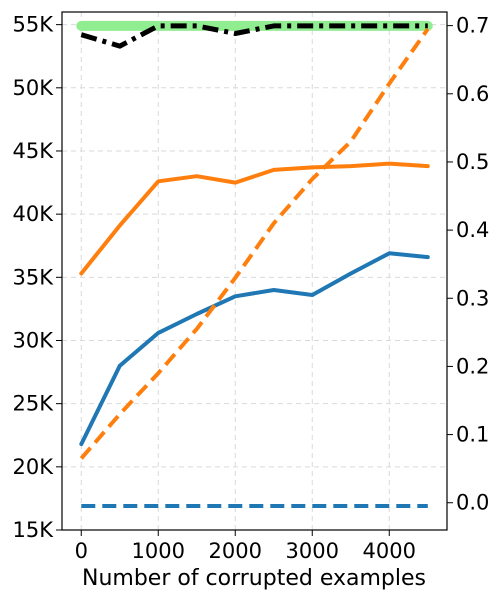  Describe the element at coordinates (34, 530) in the screenshot. I see `y-left-tick-label: 15K` at that location.